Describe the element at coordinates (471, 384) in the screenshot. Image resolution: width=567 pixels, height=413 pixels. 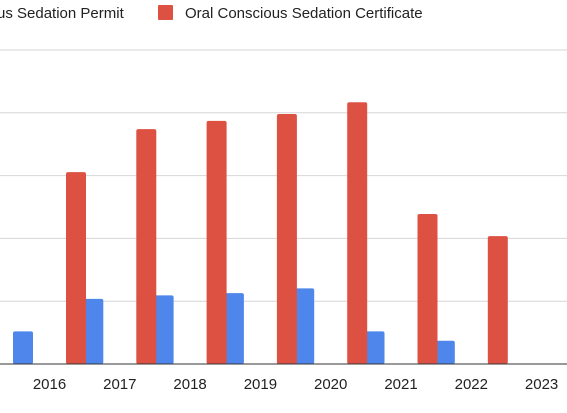
I see `x-tick-label-2022: 2022` at that location.